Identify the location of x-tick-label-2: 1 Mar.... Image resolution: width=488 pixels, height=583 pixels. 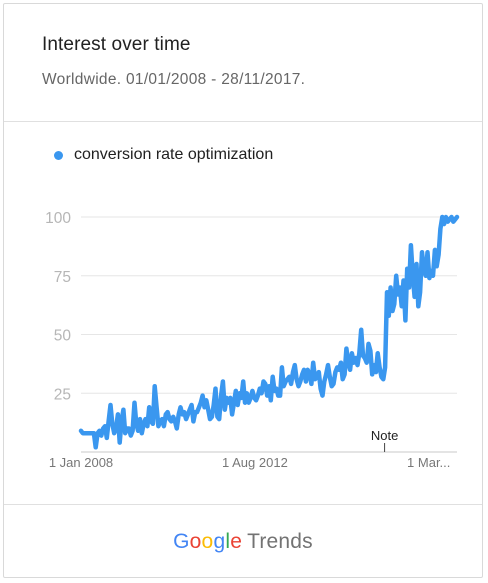
(428, 462).